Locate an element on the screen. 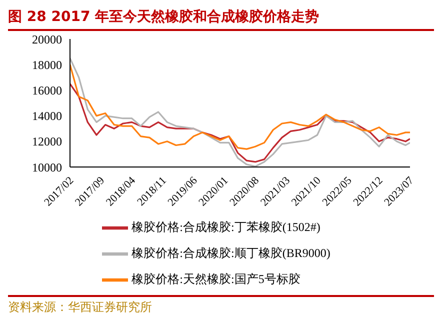  y-tick-label: 16000 is located at coordinates (47, 90).